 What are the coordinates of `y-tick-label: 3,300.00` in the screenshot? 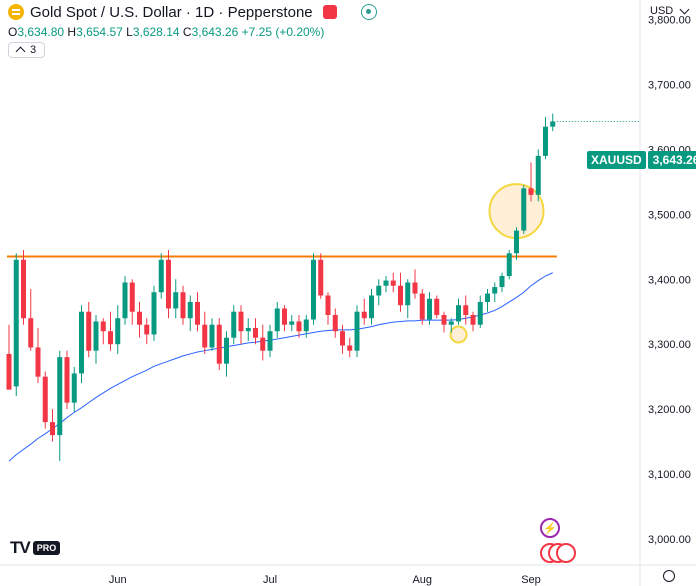 It's located at (669, 345).